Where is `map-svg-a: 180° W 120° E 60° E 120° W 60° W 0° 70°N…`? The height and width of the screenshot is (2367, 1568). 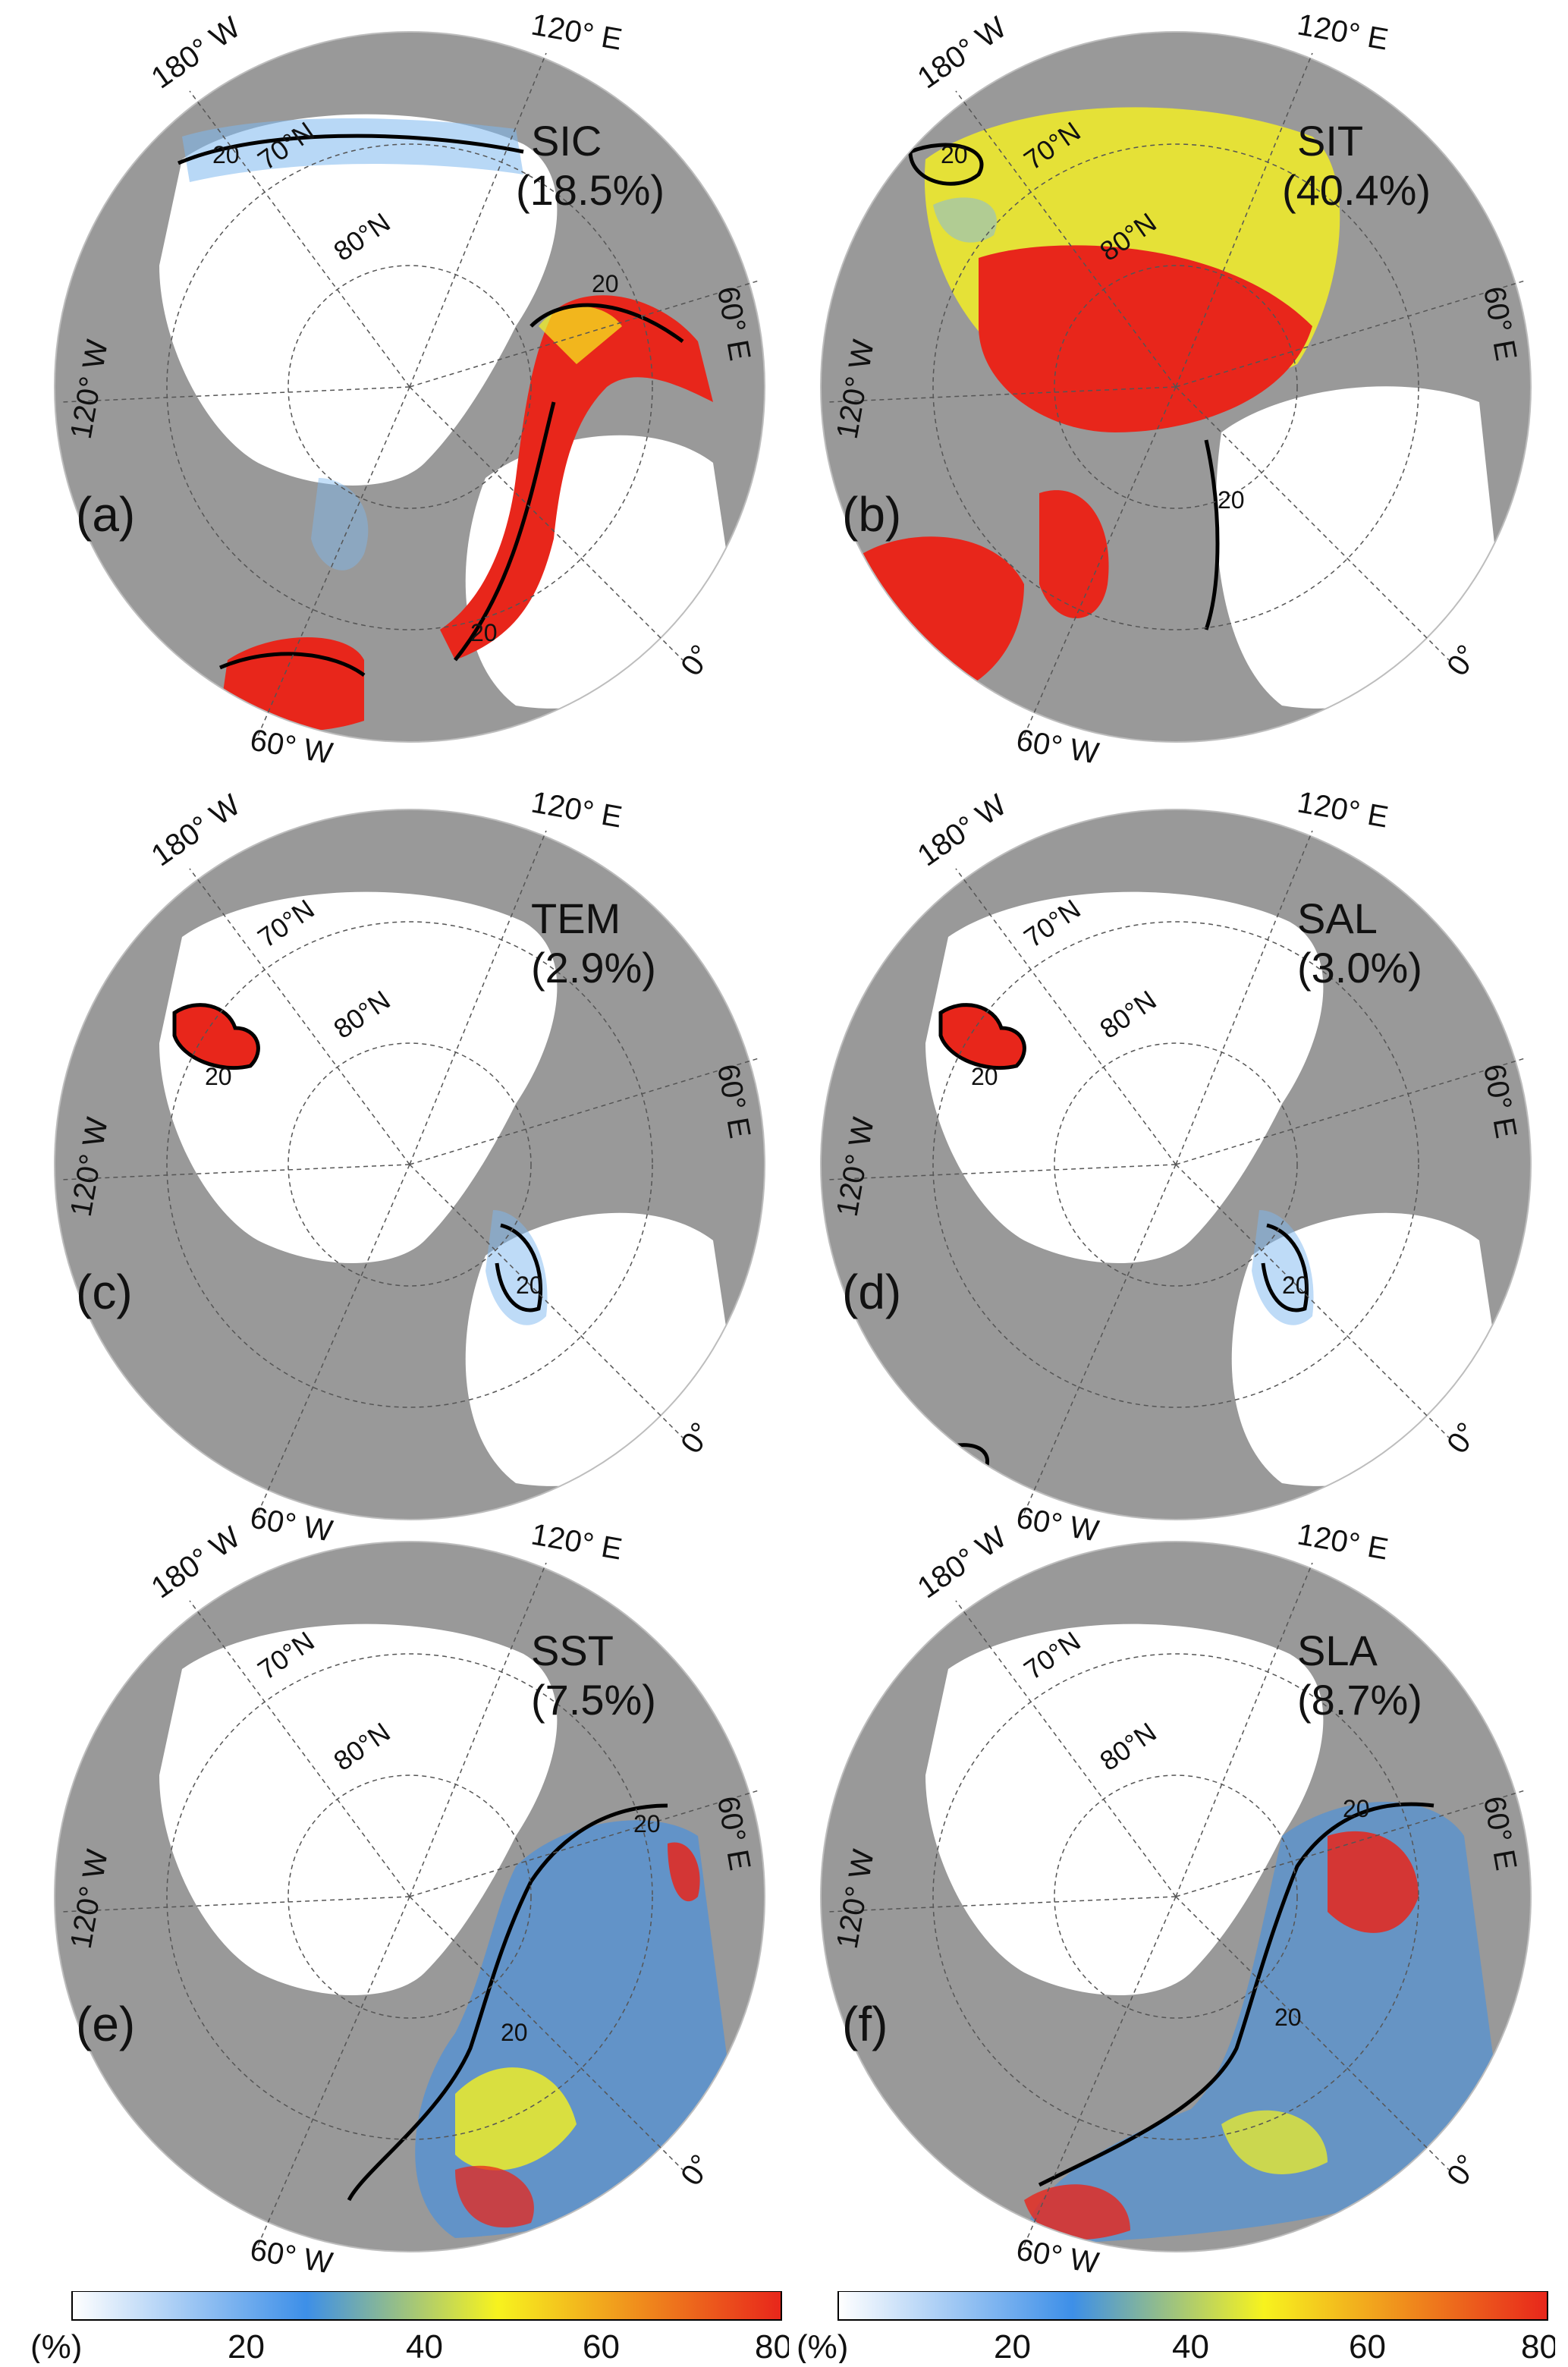
map-svg-a: 180° W 120° E 60° E 120° W 60° W 0° 70°N… is located at coordinates (410, 387).